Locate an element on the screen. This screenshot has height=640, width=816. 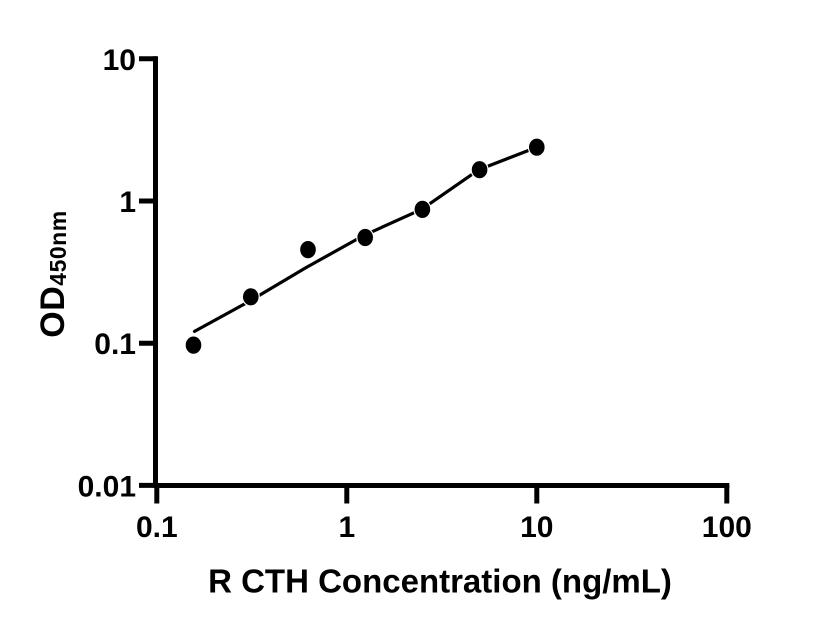
y-tick-label: 1 is located at coordinates (127, 202).